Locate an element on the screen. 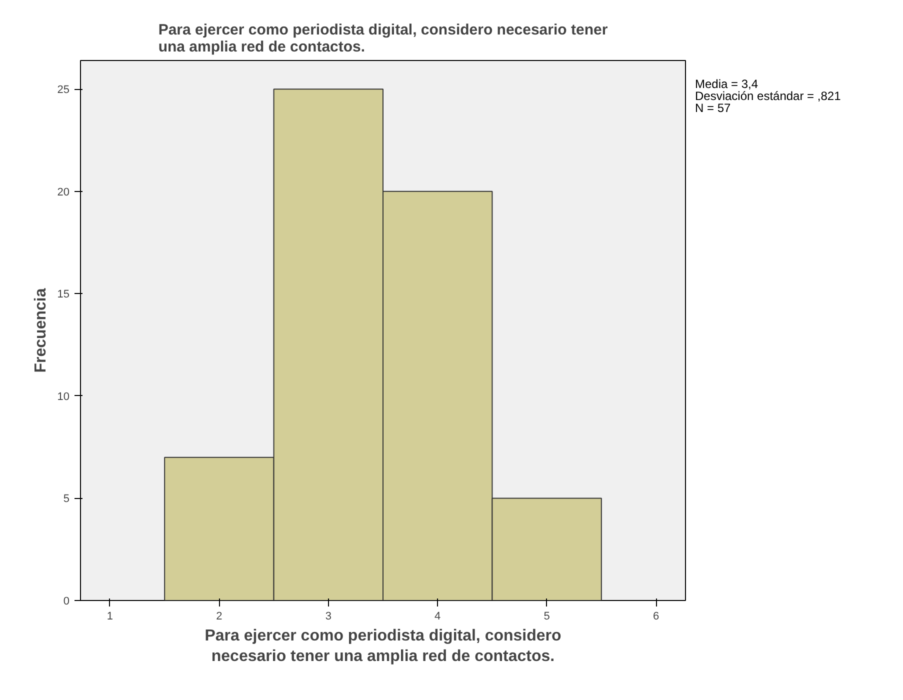  x-tick-label: 4 is located at coordinates (437, 616).